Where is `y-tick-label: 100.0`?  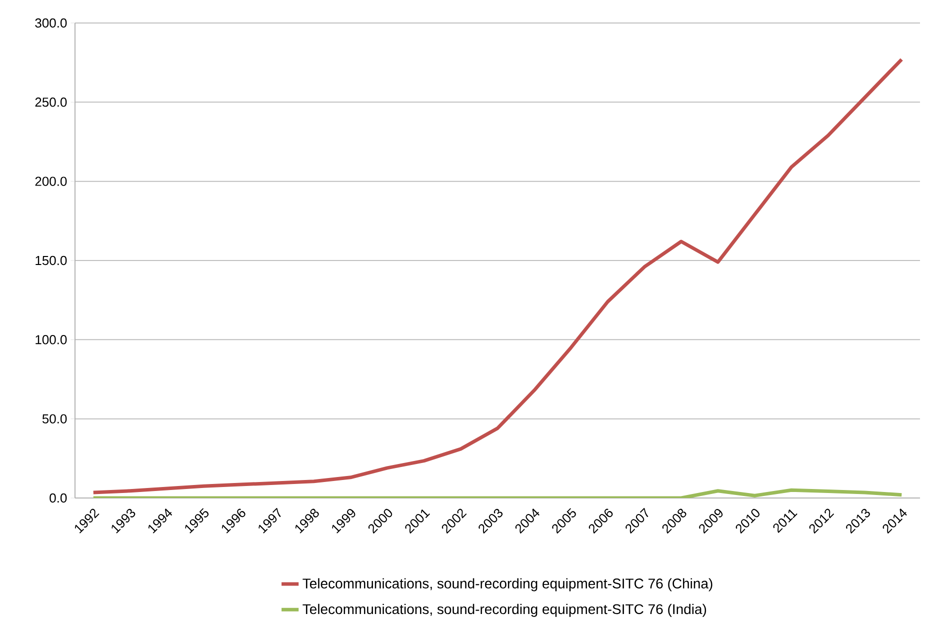
y-tick-label: 100.0 is located at coordinates (51, 339).